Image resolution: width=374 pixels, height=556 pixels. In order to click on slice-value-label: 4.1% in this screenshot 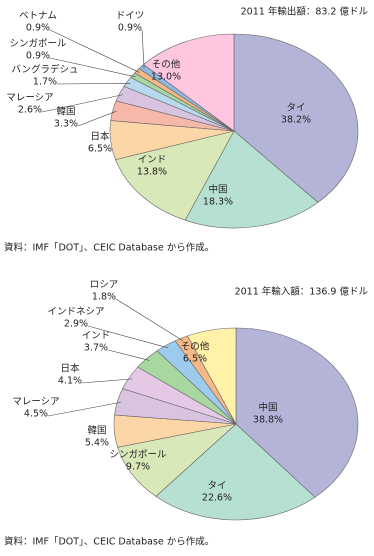, I will do `click(70, 381)`.